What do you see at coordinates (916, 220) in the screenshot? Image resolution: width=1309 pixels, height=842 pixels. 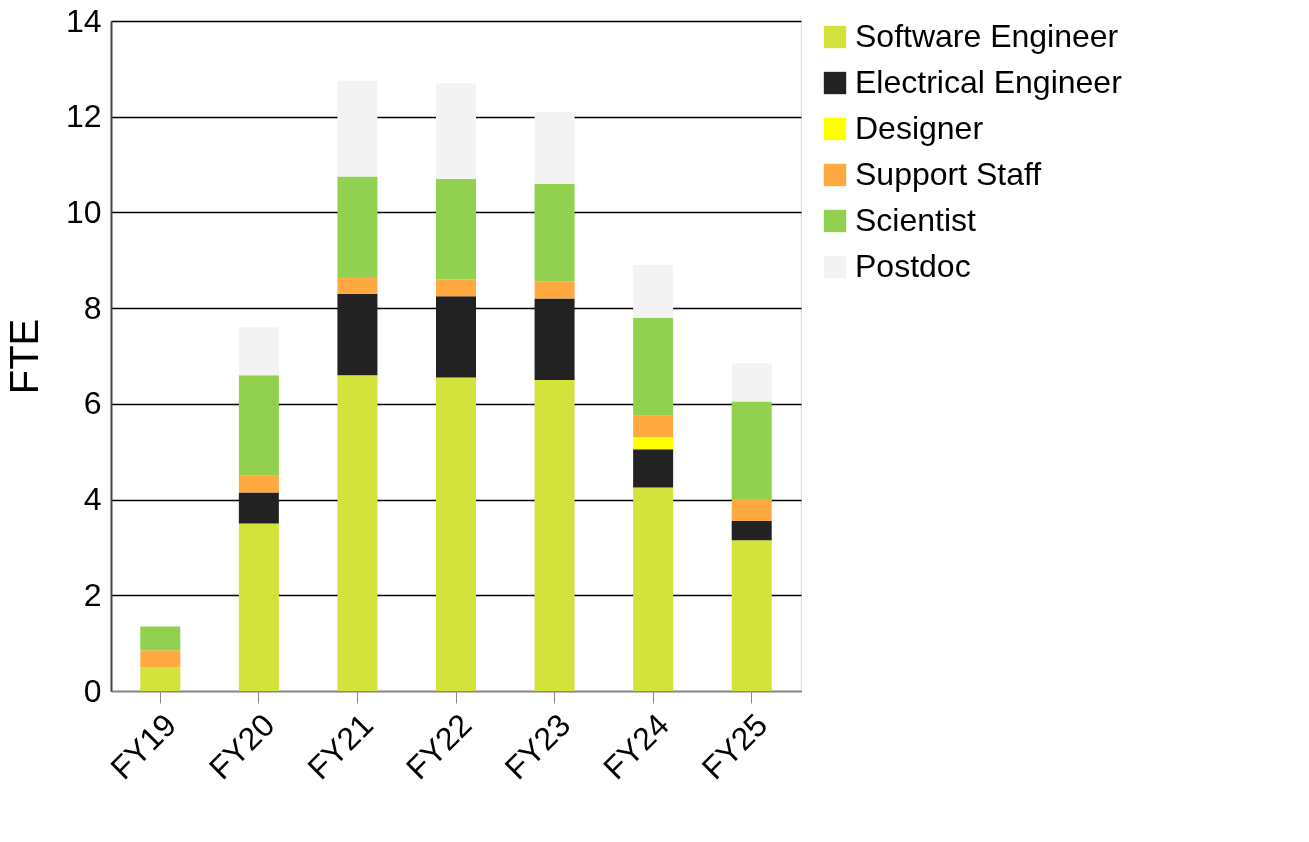 I see `legend-label: Scientist` at bounding box center [916, 220].